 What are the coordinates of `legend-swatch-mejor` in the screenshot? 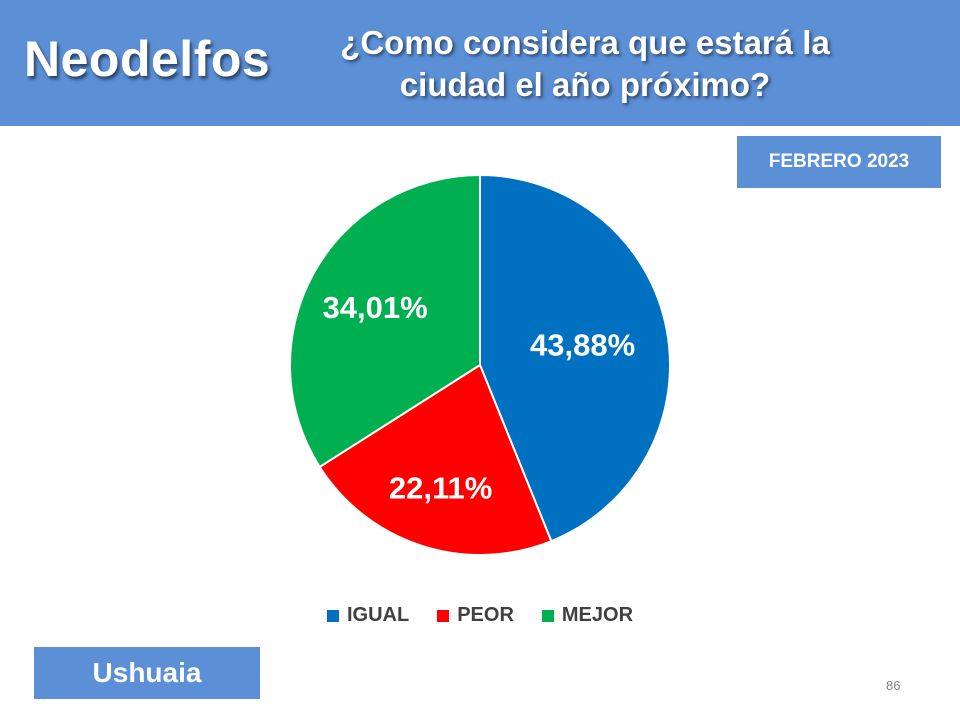 It's located at (547, 615).